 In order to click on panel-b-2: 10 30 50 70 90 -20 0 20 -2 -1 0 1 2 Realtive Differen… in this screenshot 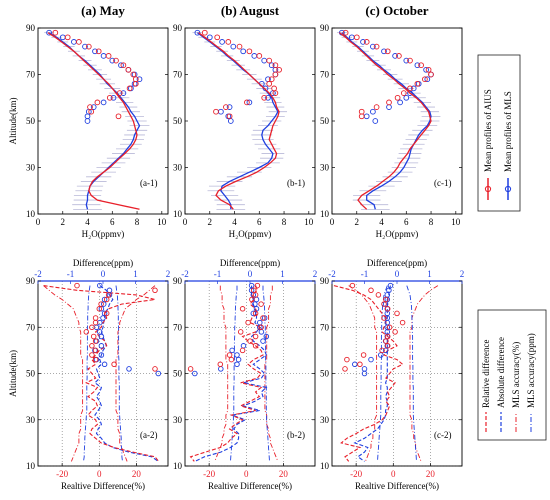, I will do `click(245, 374)`.